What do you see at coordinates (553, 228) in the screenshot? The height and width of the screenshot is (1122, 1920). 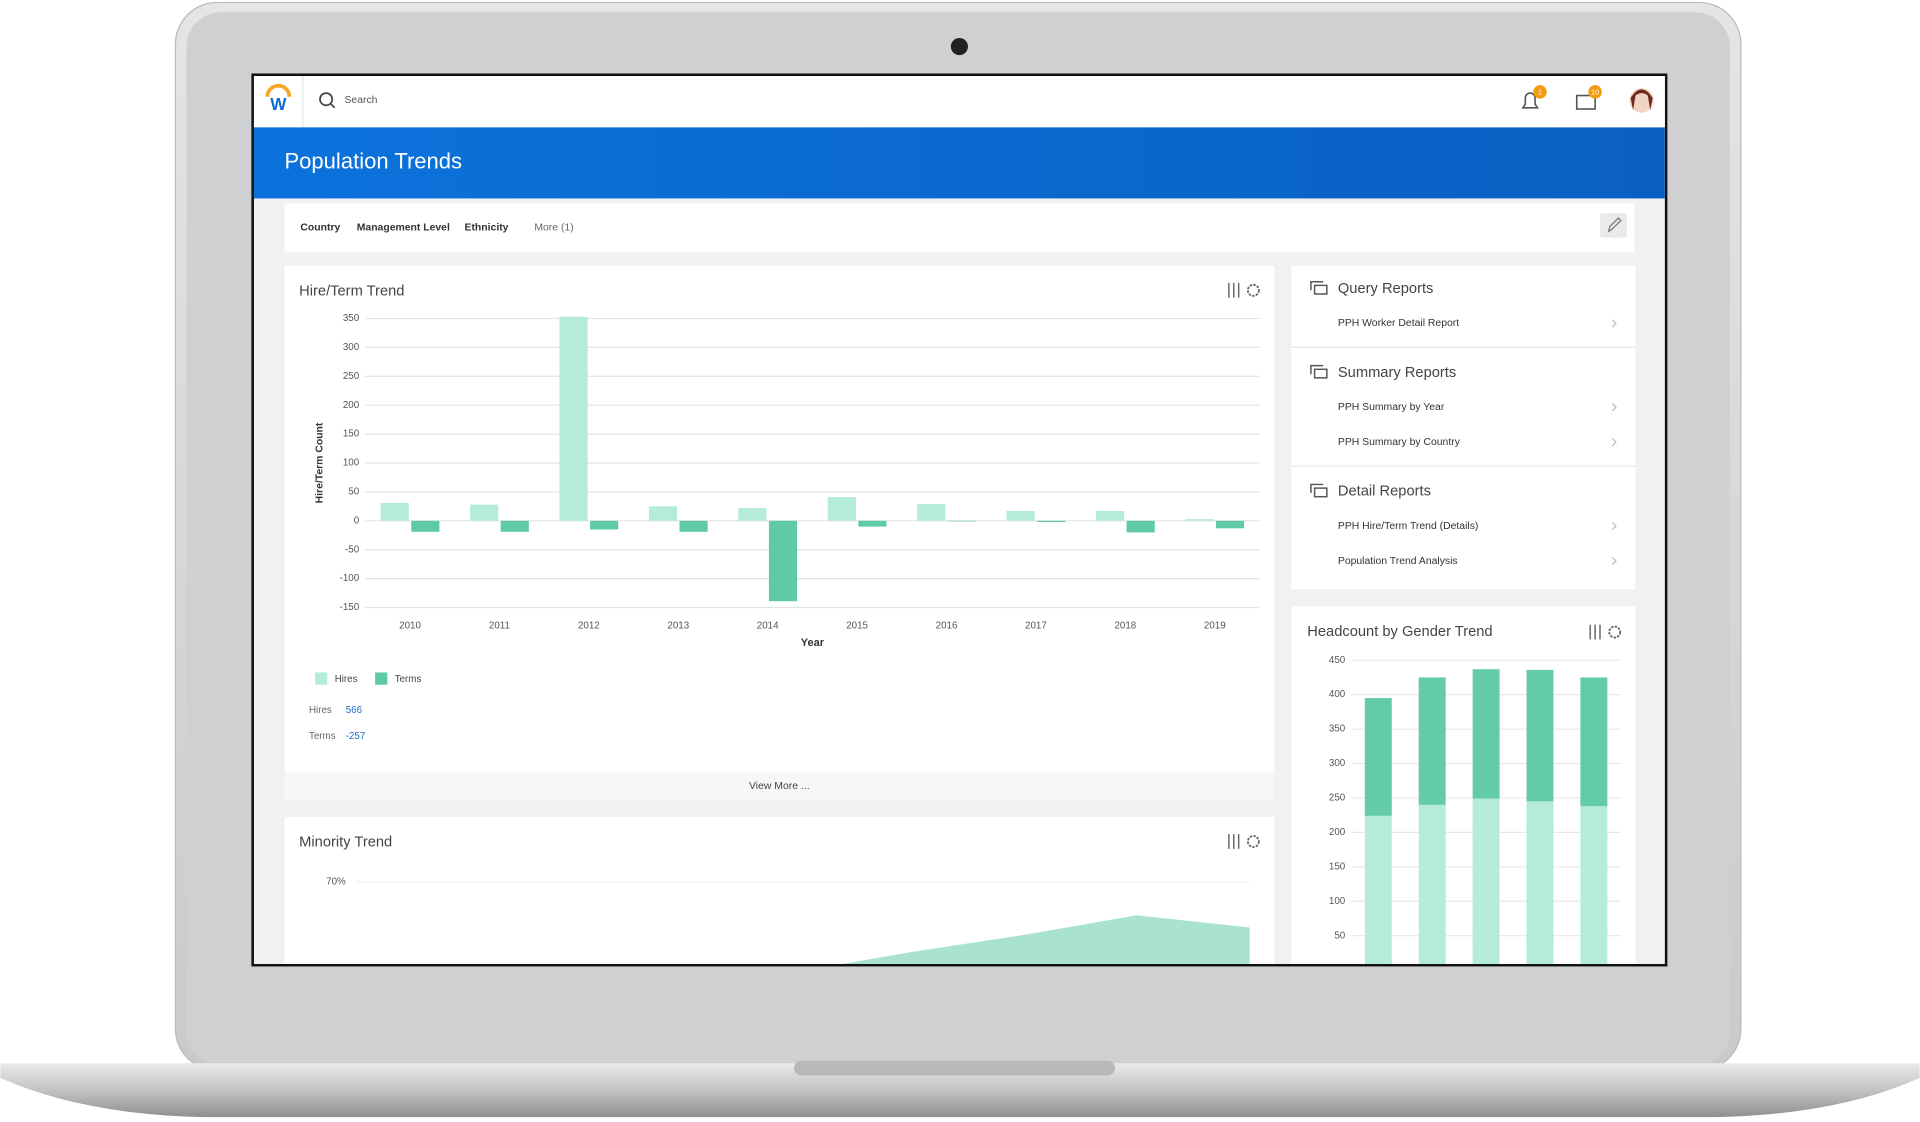 I see `filter-tab: More (1)` at bounding box center [553, 228].